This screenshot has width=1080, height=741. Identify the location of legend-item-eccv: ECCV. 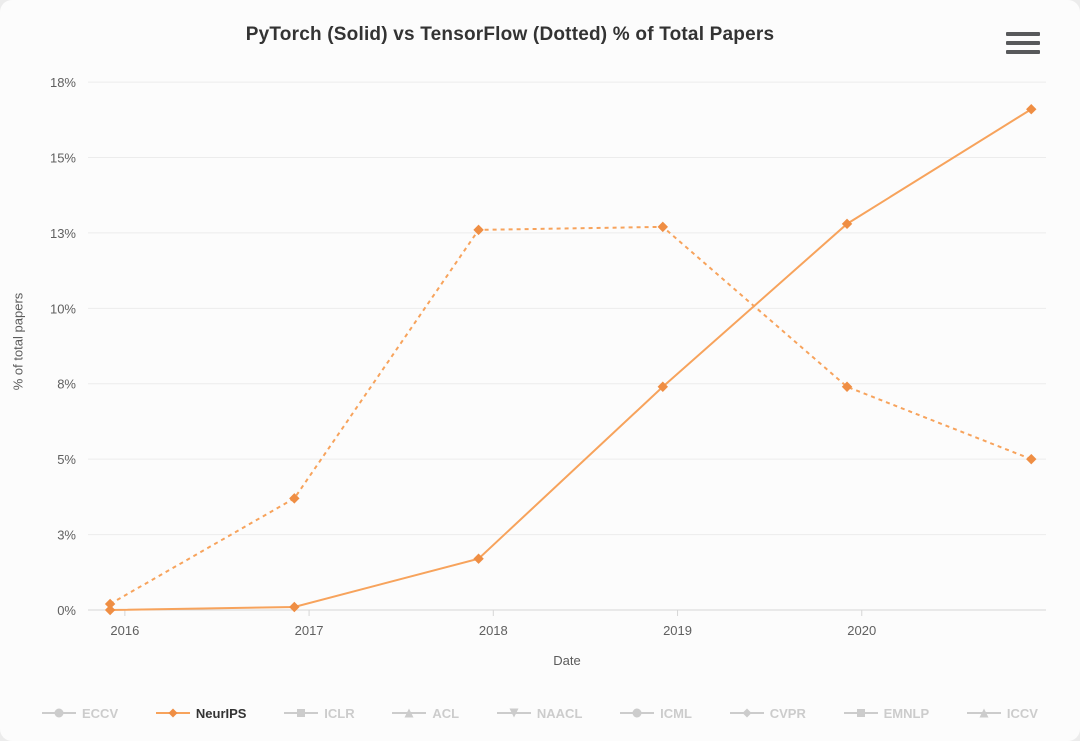
(80, 713).